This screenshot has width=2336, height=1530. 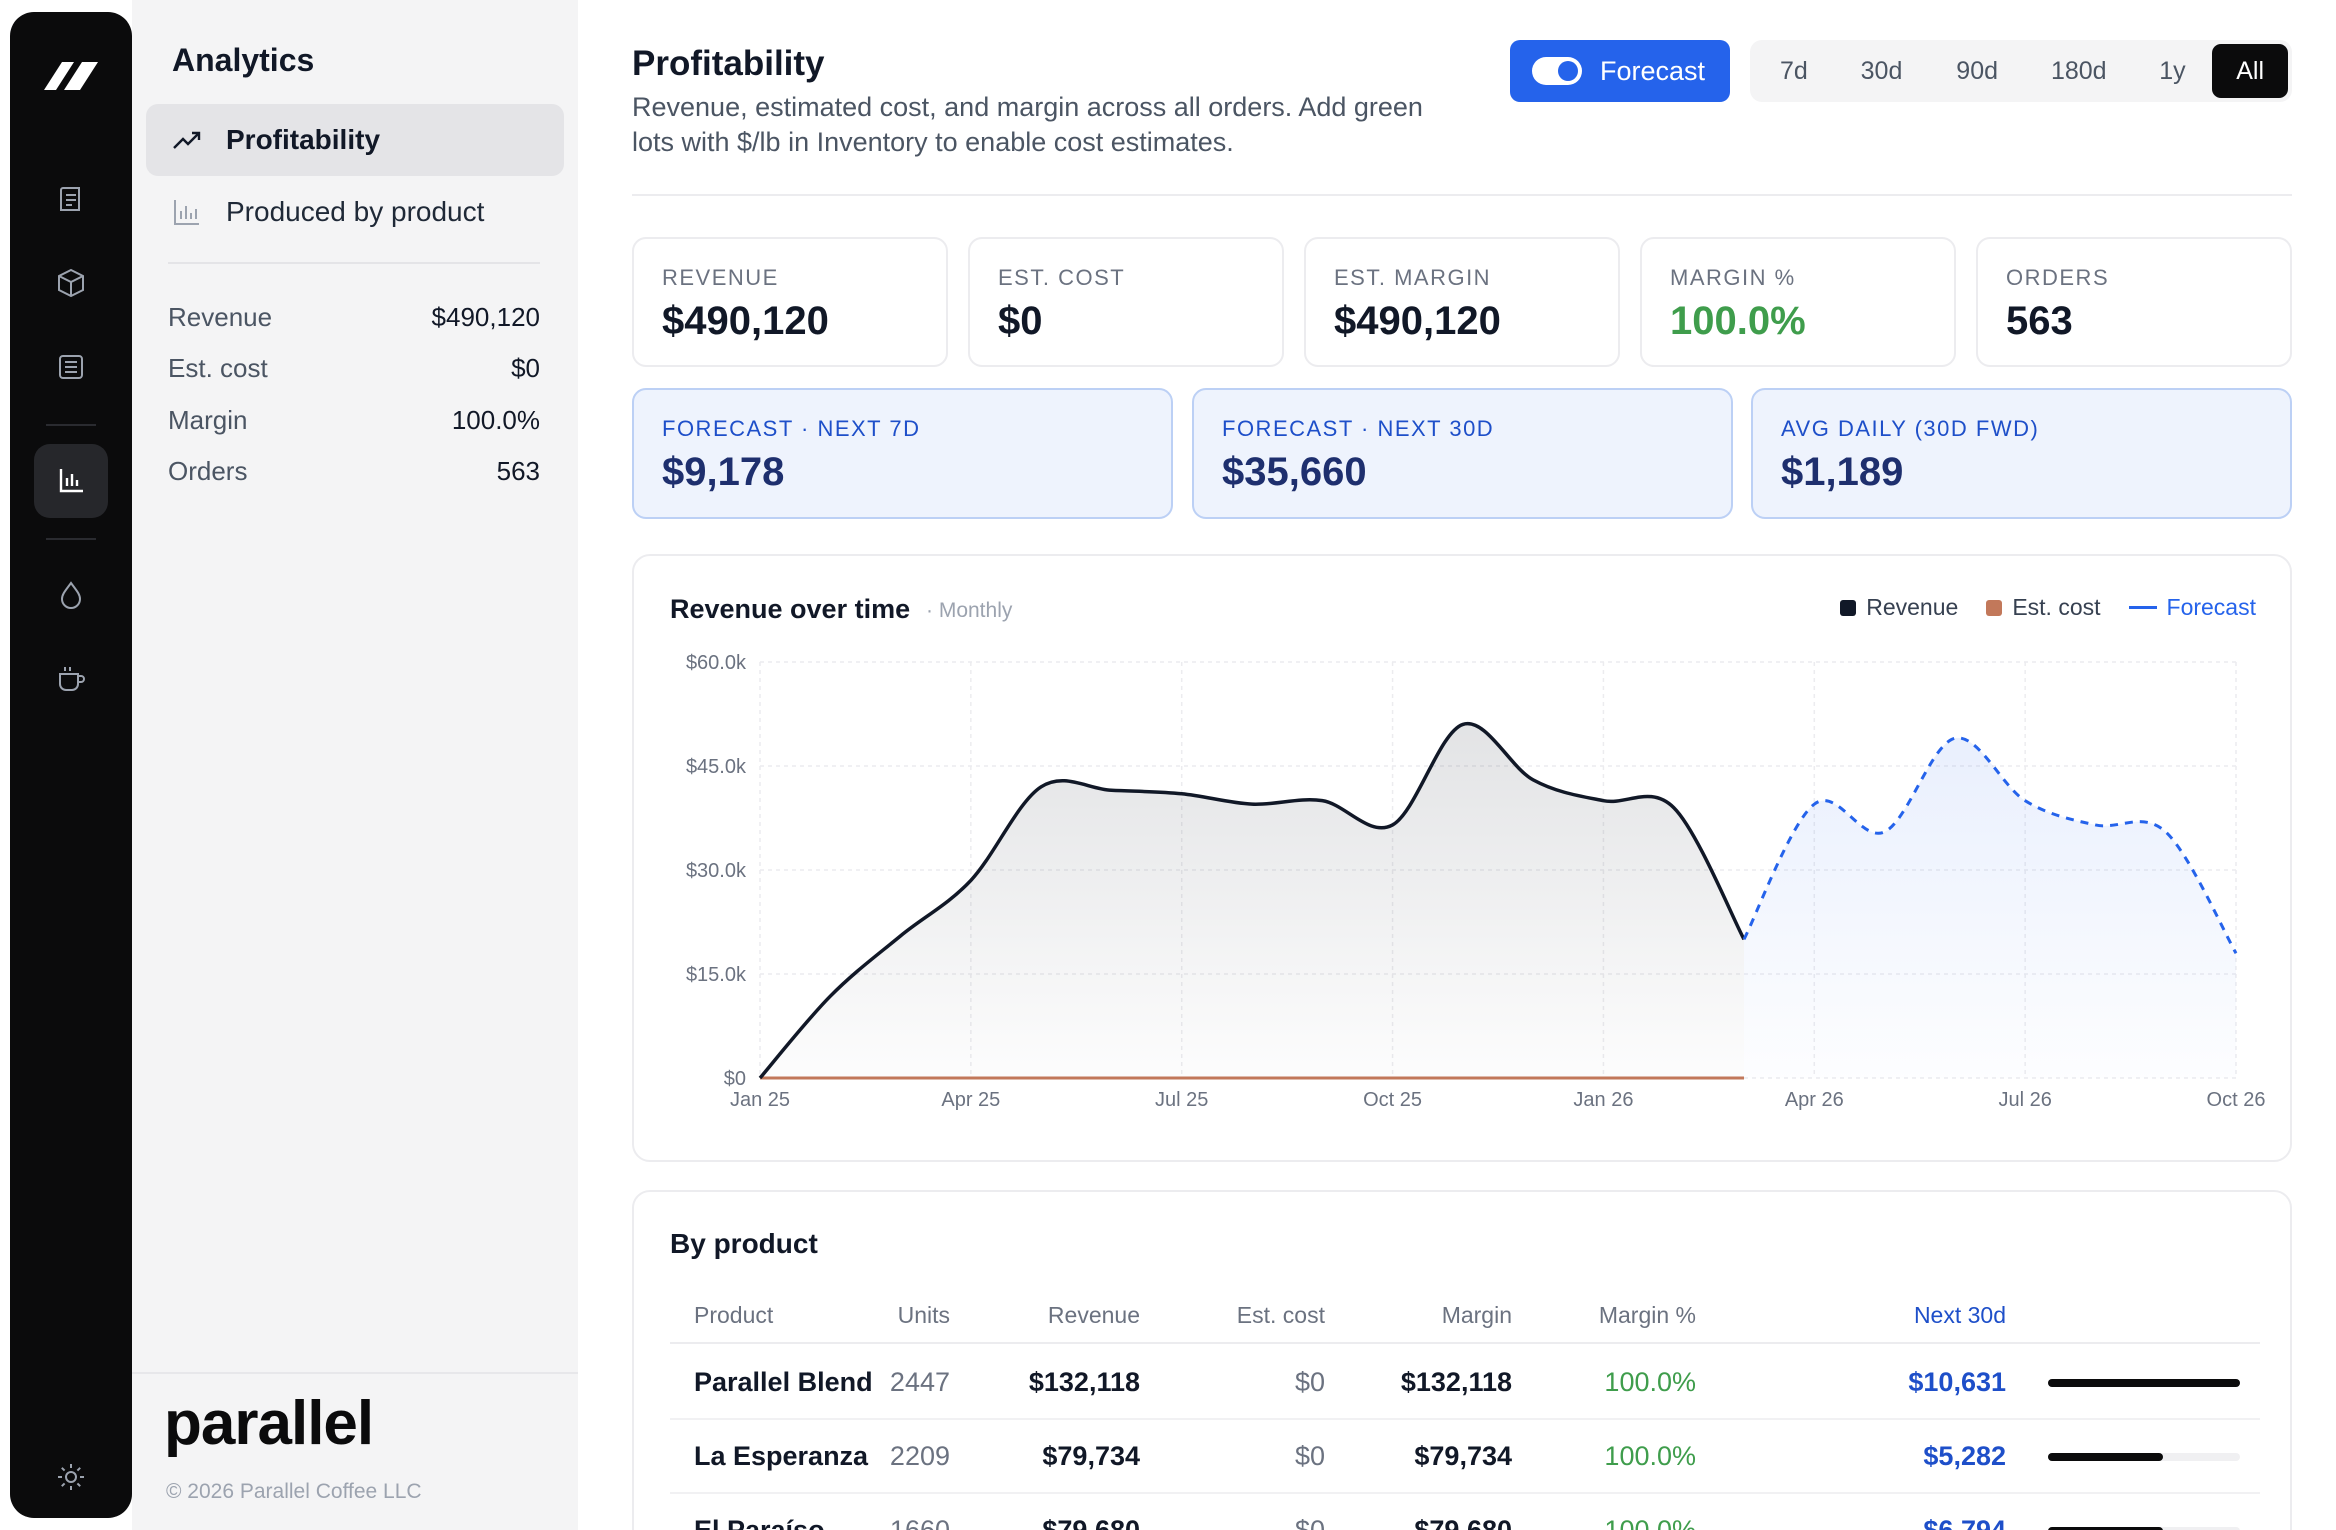 I want to click on forecast-area, so click(x=1990, y=907).